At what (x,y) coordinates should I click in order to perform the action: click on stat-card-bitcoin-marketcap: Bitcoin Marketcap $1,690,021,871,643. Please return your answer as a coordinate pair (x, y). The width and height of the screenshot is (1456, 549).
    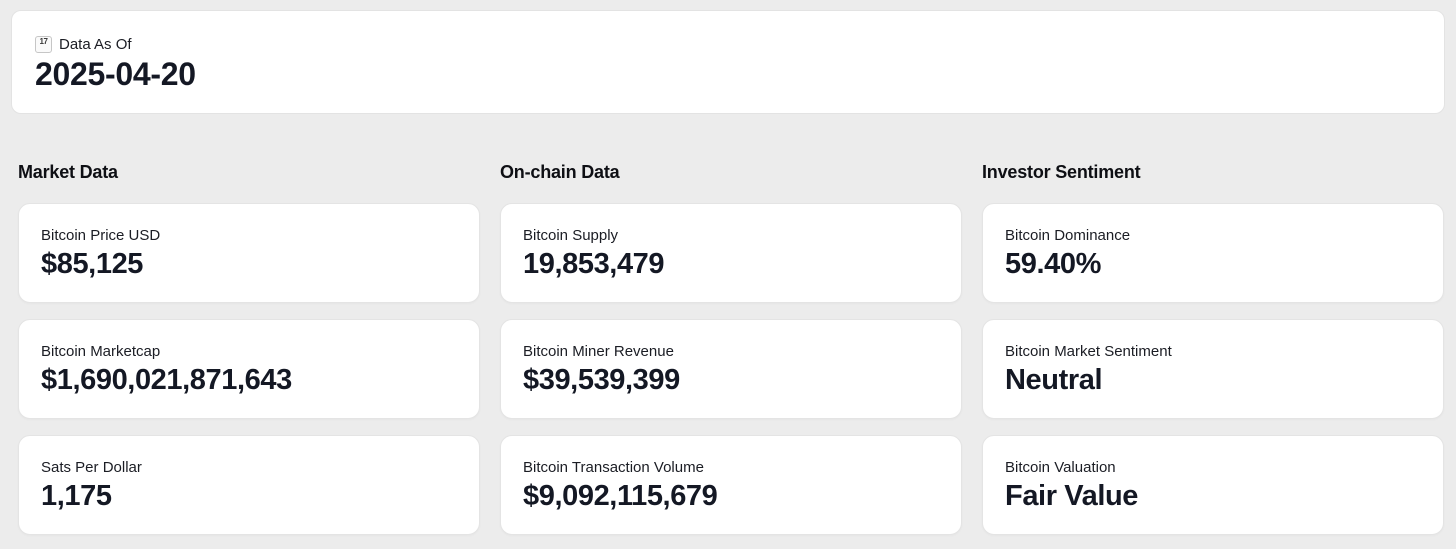
    Looking at the image, I should click on (249, 369).